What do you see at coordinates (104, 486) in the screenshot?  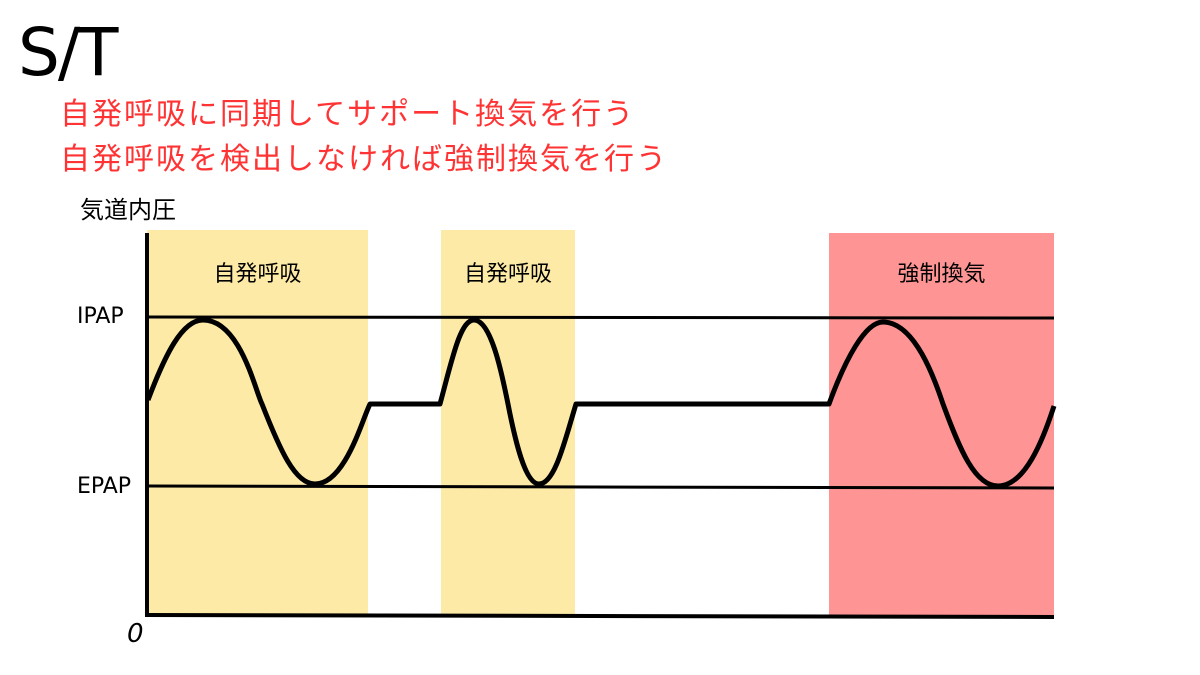 I see `epap-tick-label: EPAP` at bounding box center [104, 486].